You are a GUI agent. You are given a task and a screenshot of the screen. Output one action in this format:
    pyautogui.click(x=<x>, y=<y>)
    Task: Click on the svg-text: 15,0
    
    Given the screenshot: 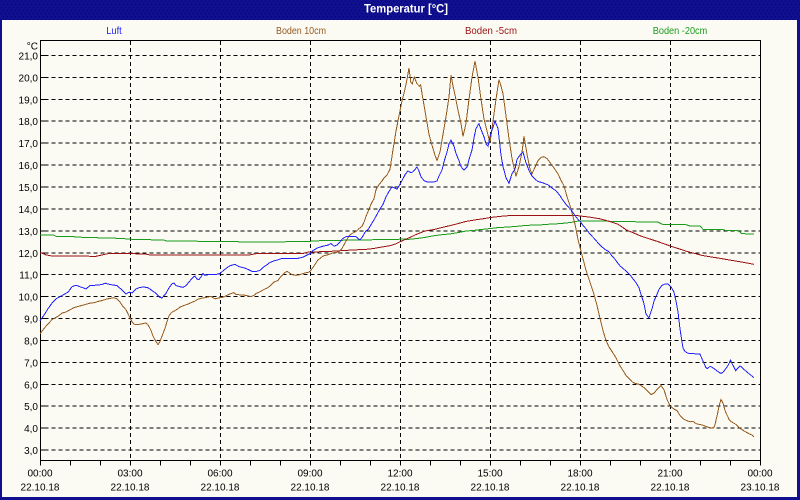 What is the action you would take?
    pyautogui.click(x=29, y=188)
    